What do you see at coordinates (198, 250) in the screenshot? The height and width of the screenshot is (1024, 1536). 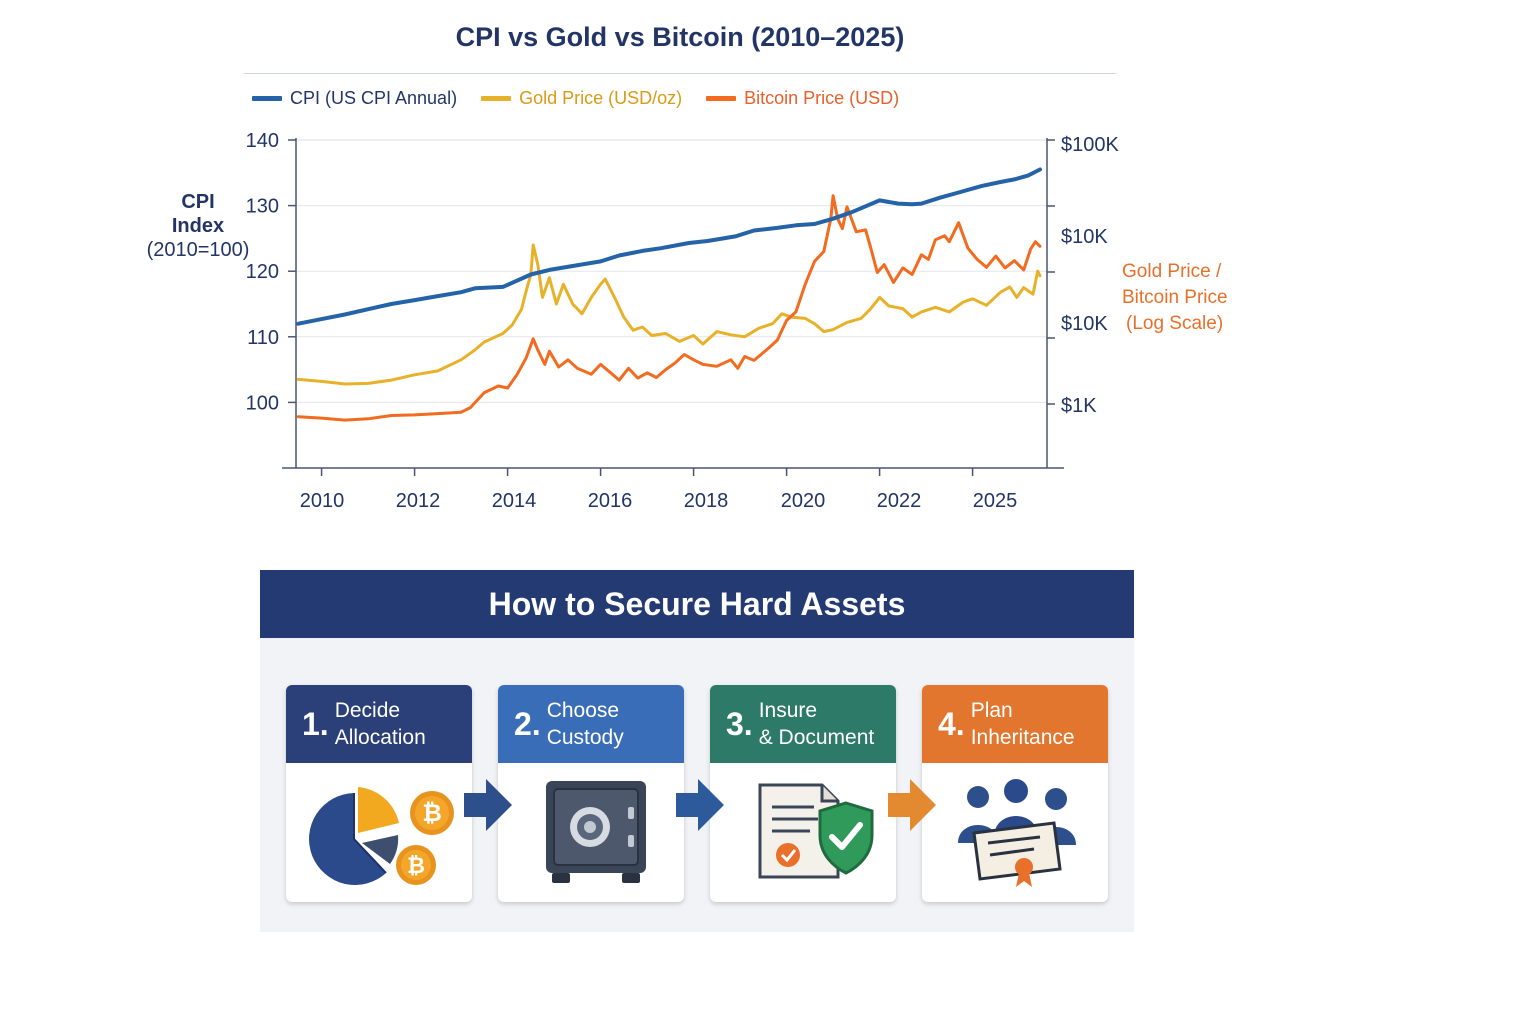 I see `left-axis-label-line-3: (2010=100)` at bounding box center [198, 250].